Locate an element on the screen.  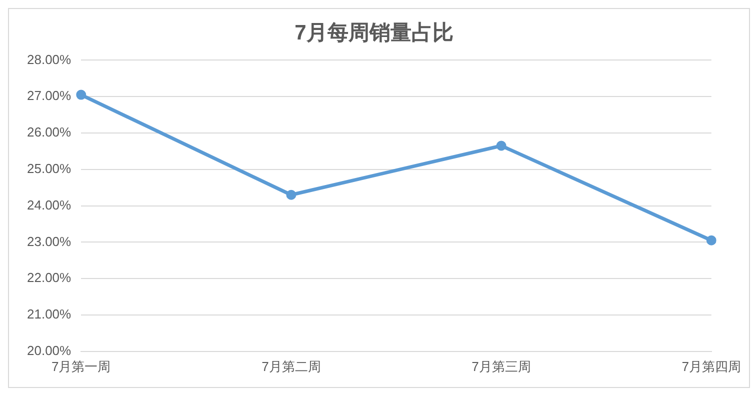
y-tick-label: 25.00% is located at coordinates (49, 168).